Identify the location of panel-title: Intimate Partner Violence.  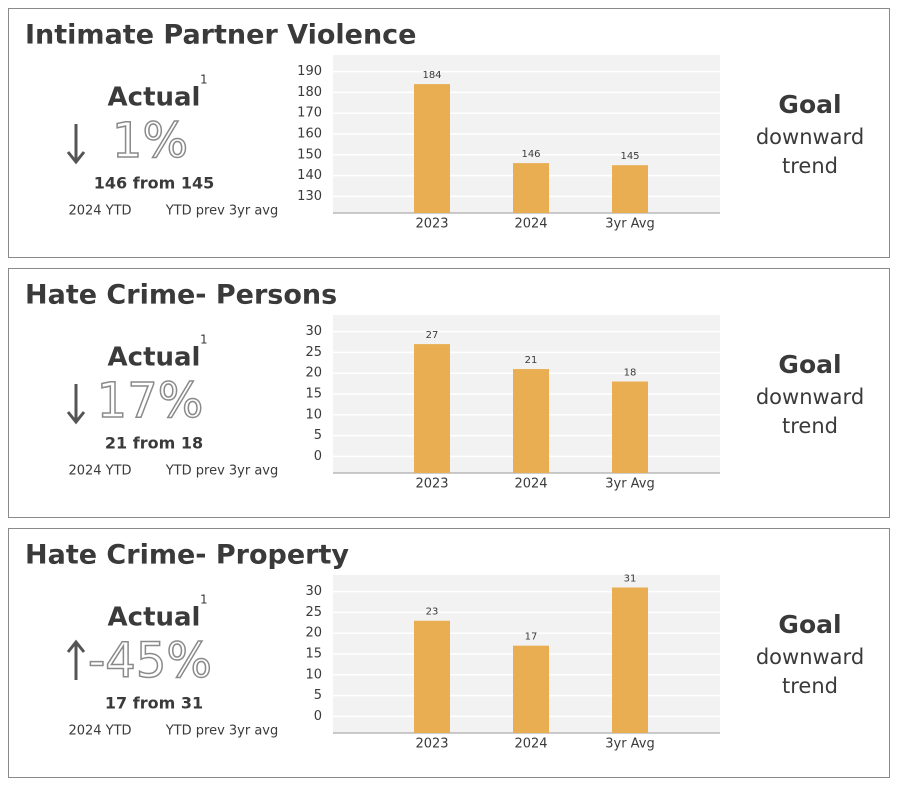
(221, 35).